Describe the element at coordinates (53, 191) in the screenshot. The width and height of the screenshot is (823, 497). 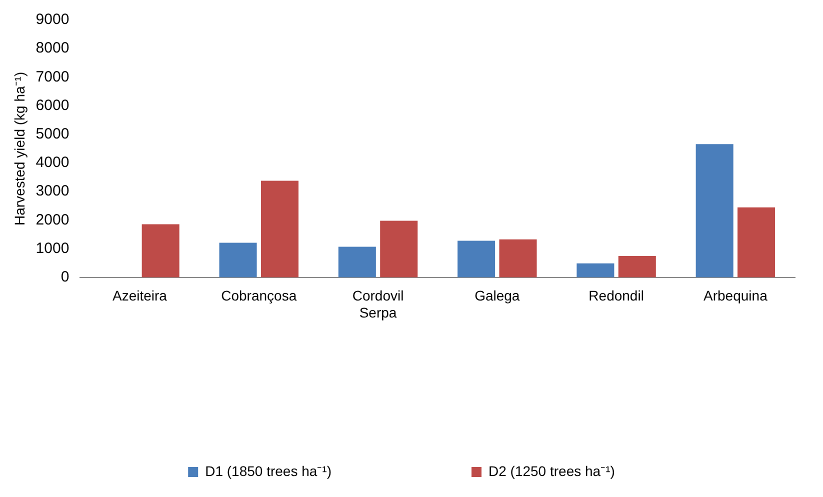
I see `y-tick-label: 3000` at that location.